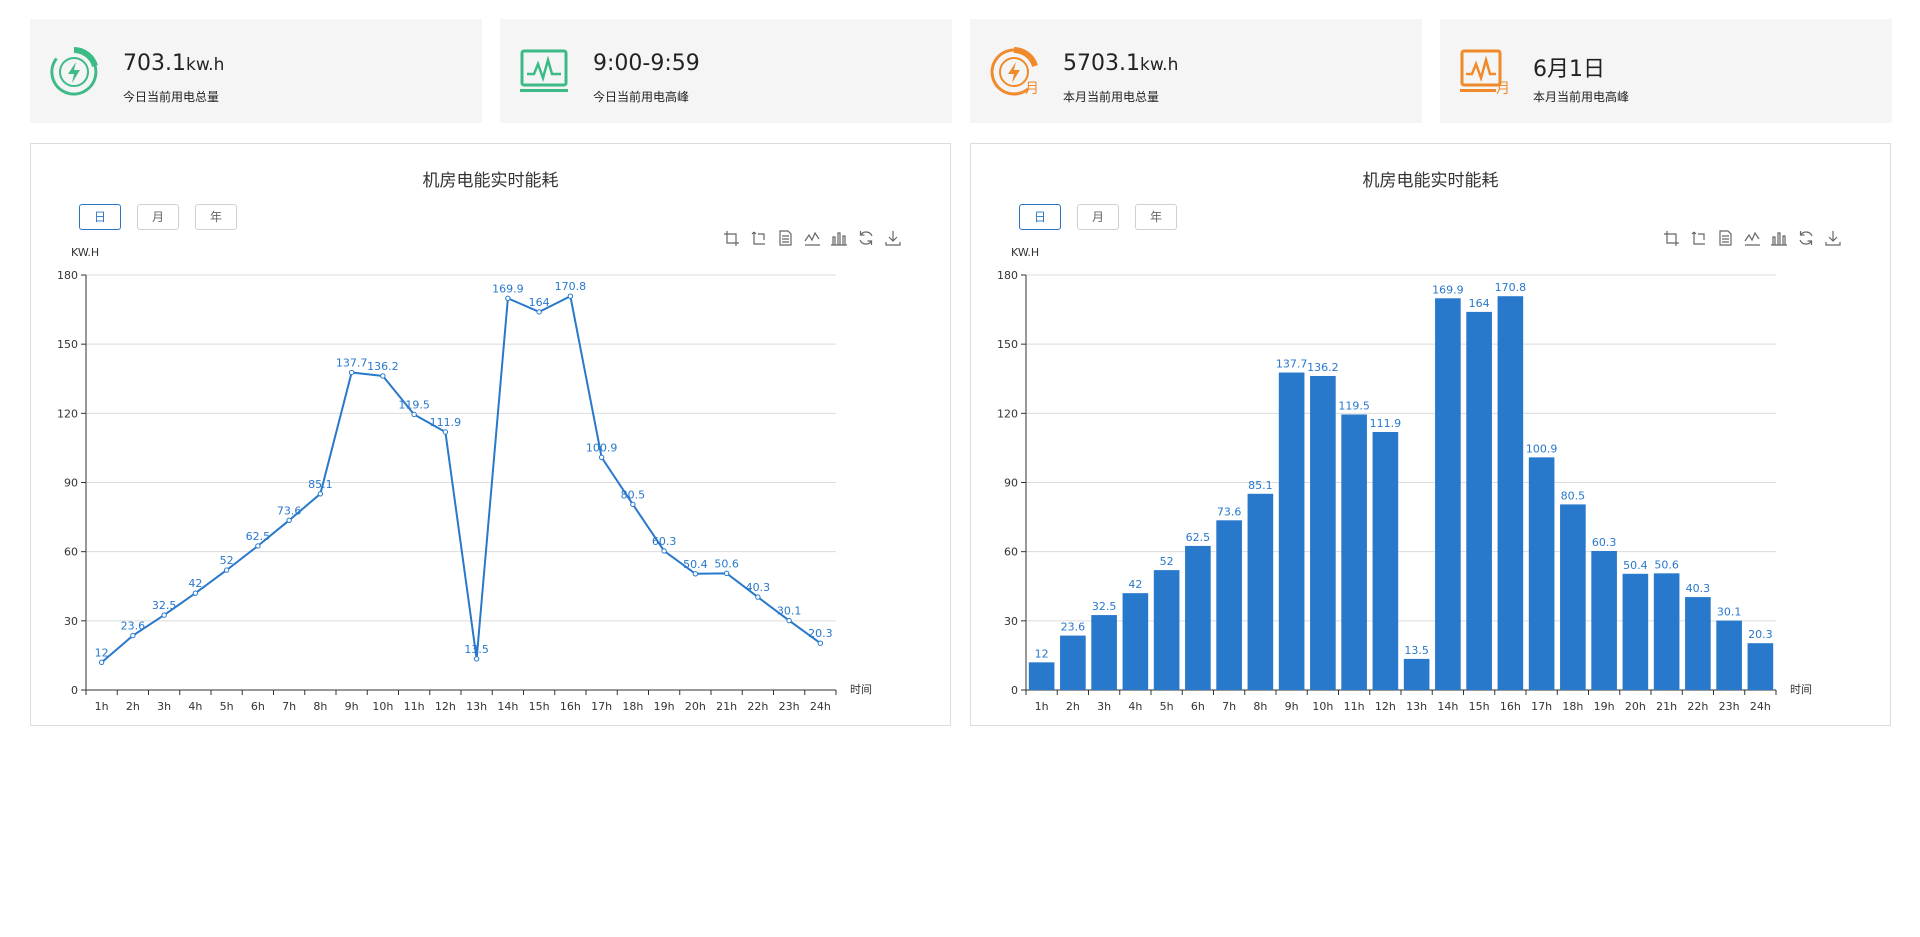 This screenshot has width=1920, height=937. Describe the element at coordinates (544, 70) in the screenshot. I see `today-peak-monitor-icon` at that location.